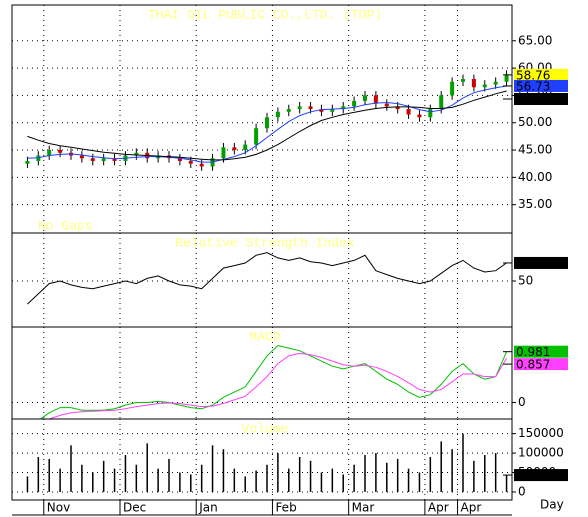 This screenshot has height=517, width=588. Describe the element at coordinates (533, 263) in the screenshot. I see `value-label: 64.04` at that location.